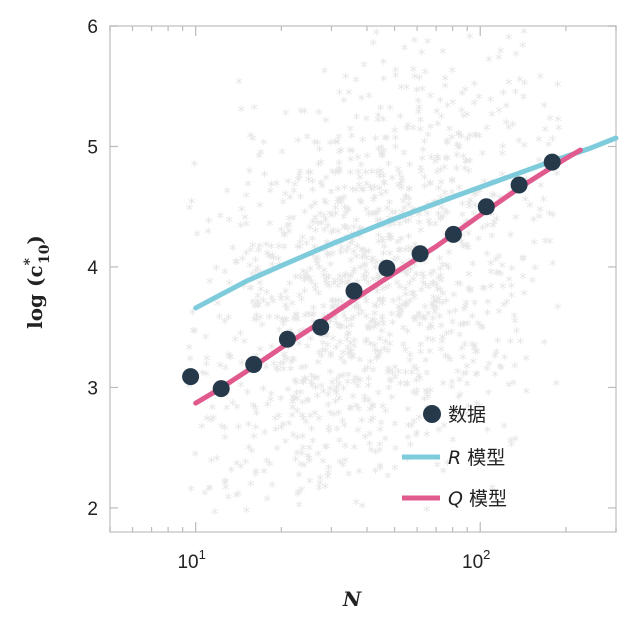 The width and height of the screenshot is (638, 628). I want to click on legend-label-q-model: Q 模型, so click(477, 499).